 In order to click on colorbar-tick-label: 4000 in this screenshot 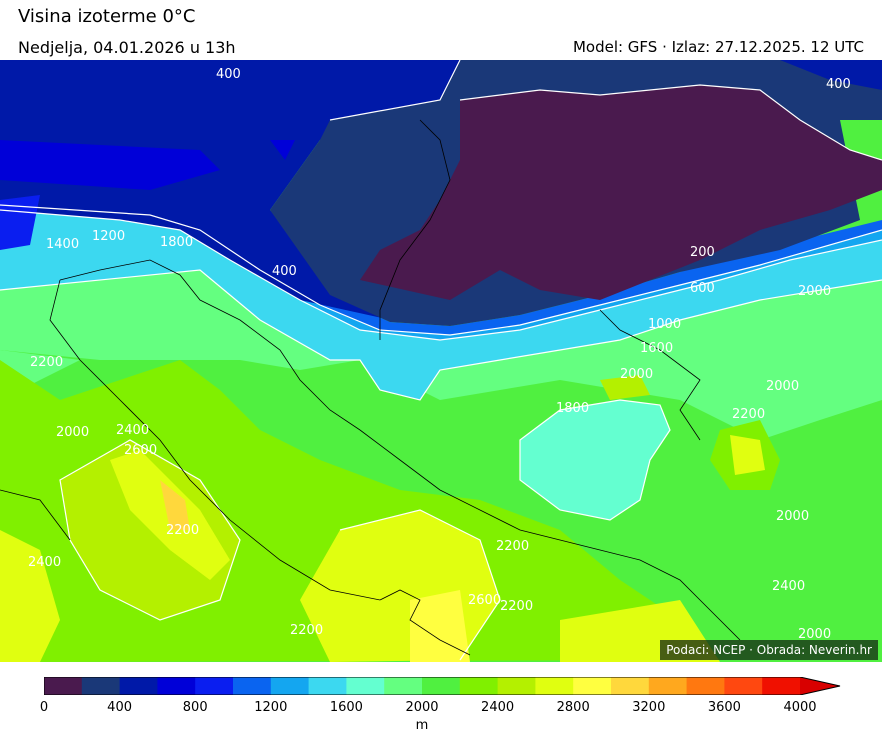, I will do `click(800, 707)`.